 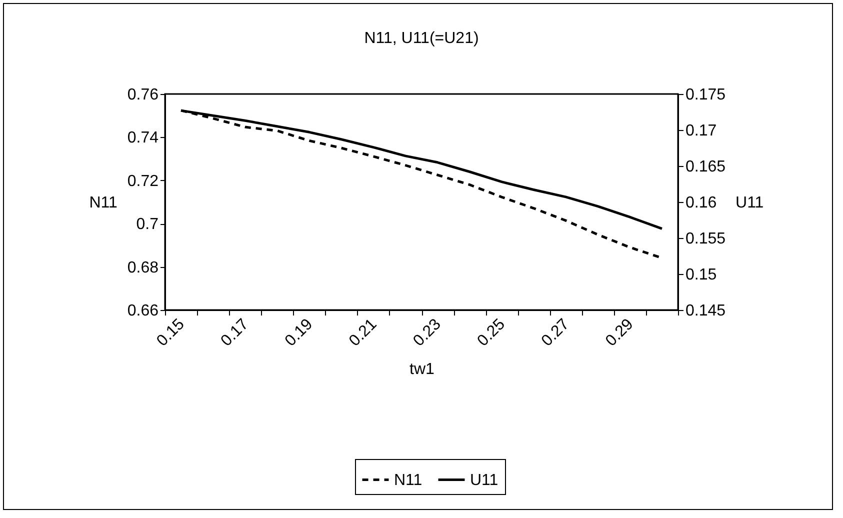 I want to click on legend-label: U11, so click(x=484, y=480).